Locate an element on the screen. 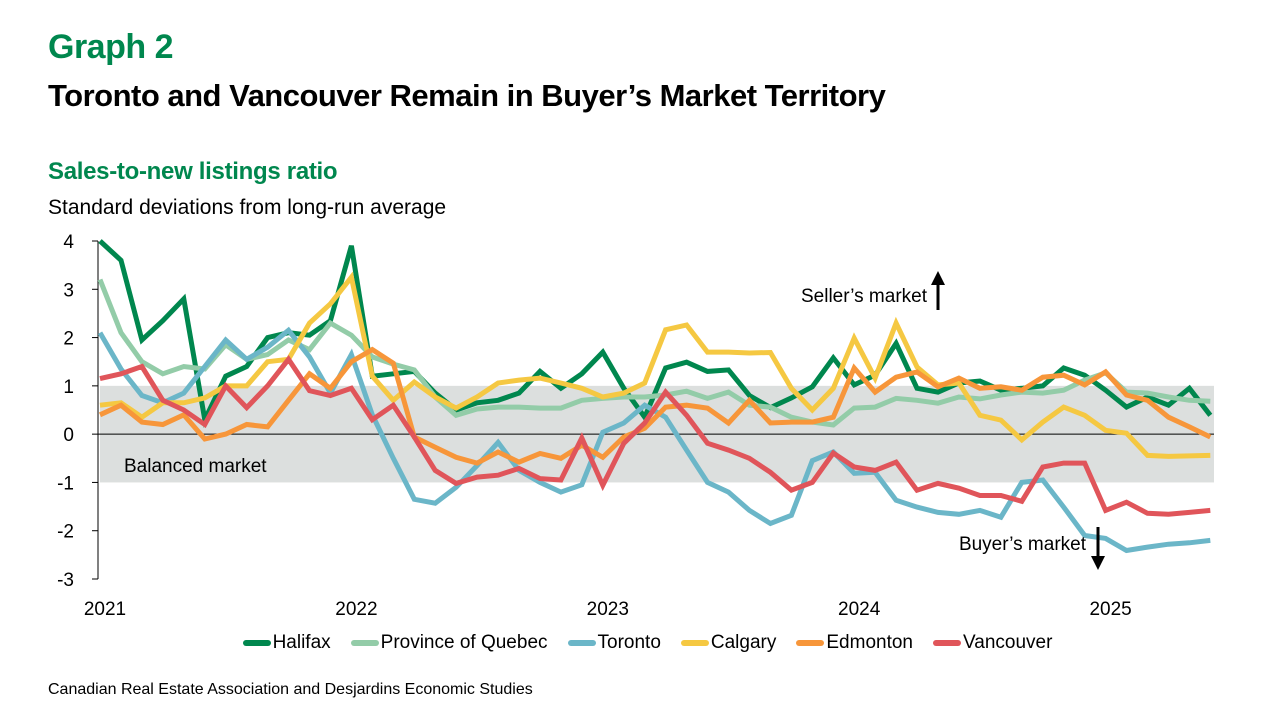  legend-item-vancouver: Vancouver is located at coordinates (992, 643).